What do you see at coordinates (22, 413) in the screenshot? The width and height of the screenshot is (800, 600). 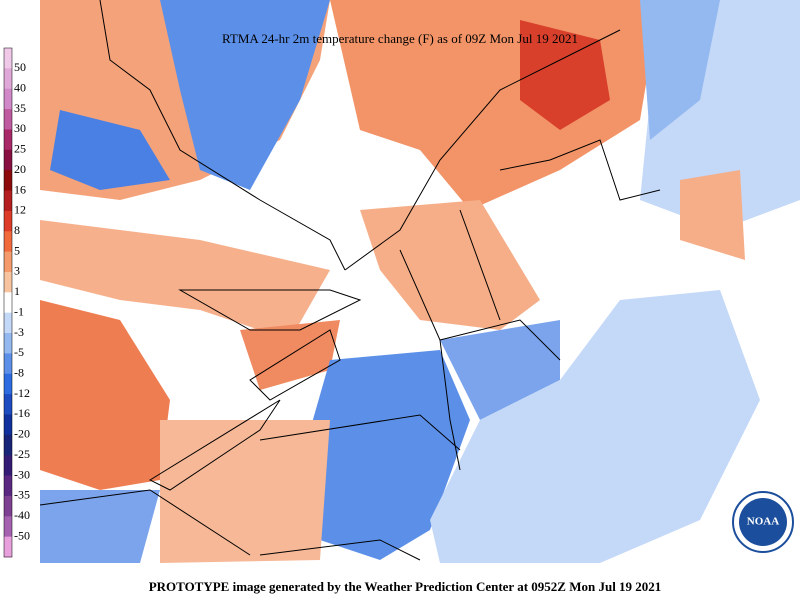 I see `legend-label: -16` at bounding box center [22, 413].